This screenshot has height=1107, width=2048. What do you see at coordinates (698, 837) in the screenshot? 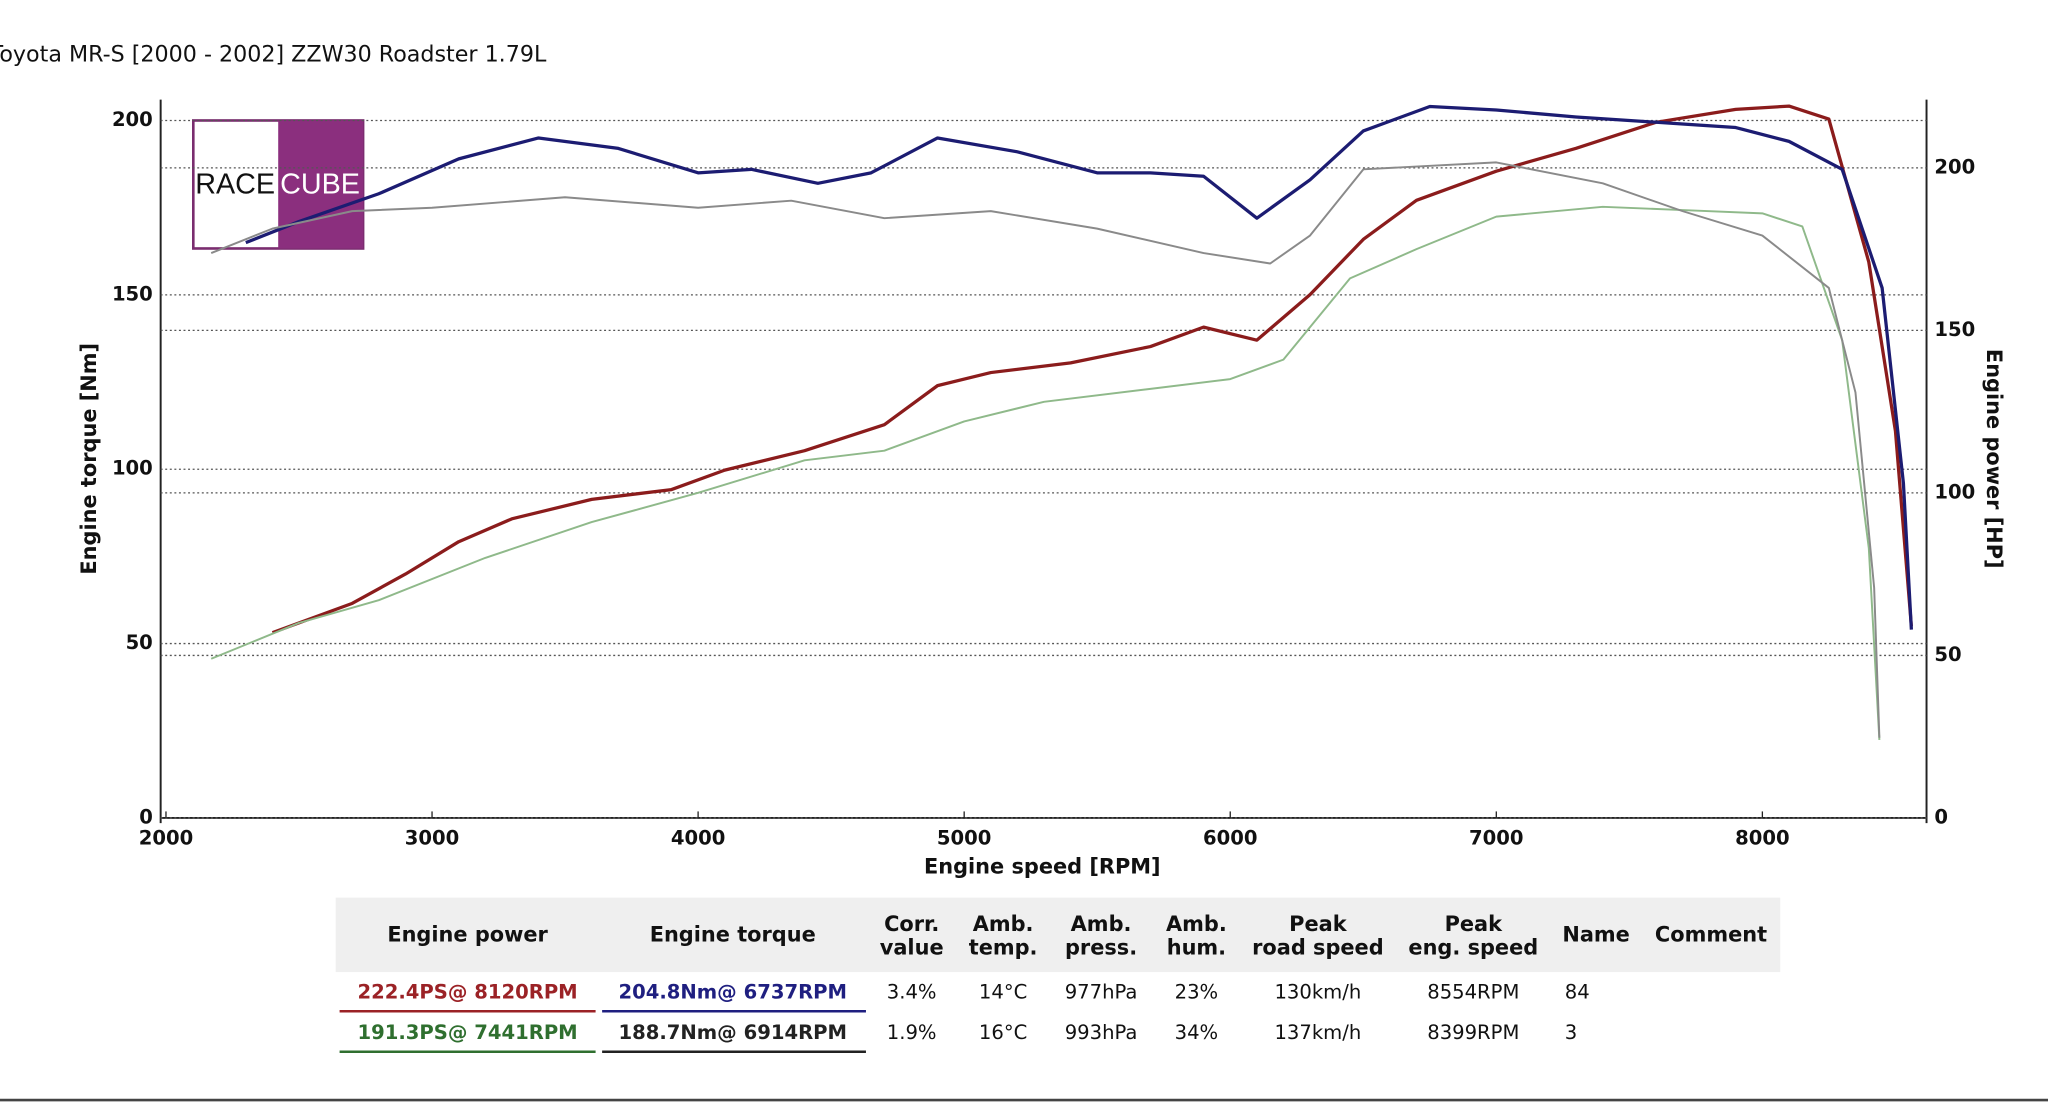
I see `x-tick-label: 4000` at bounding box center [698, 837].